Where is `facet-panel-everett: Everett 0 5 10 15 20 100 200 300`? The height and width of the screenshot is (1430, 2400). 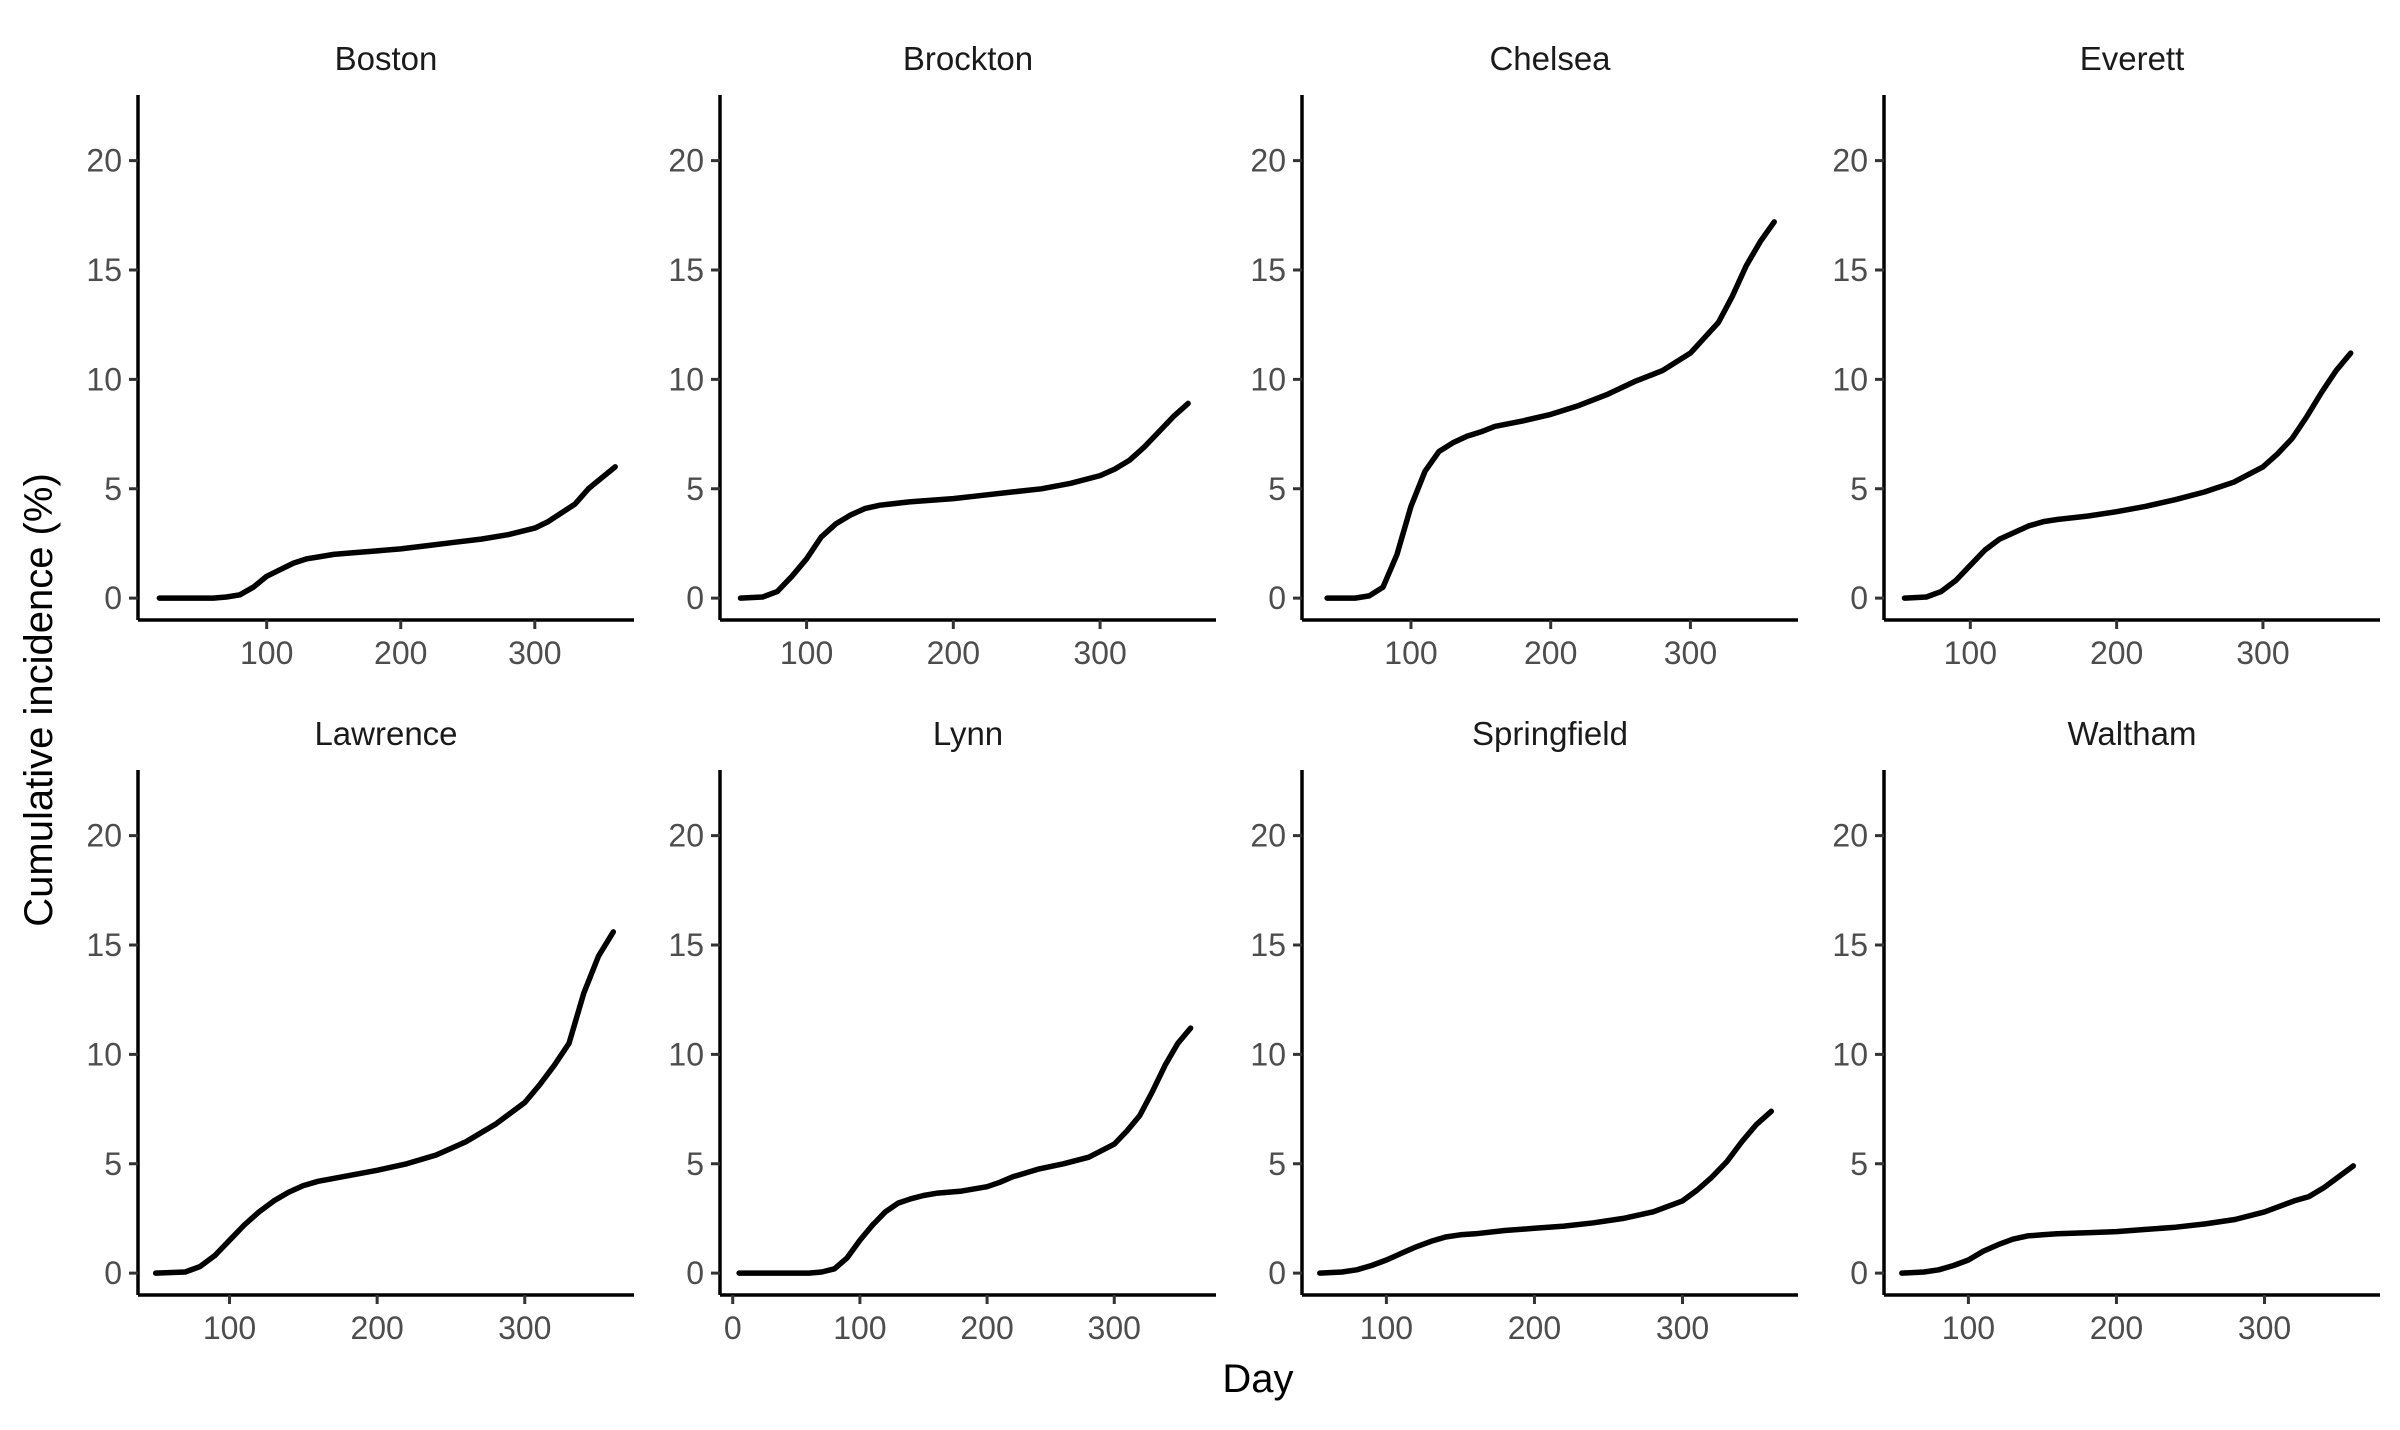 facet-panel-everett: Everett 0 5 10 15 20 100 200 300 is located at coordinates (2106, 355).